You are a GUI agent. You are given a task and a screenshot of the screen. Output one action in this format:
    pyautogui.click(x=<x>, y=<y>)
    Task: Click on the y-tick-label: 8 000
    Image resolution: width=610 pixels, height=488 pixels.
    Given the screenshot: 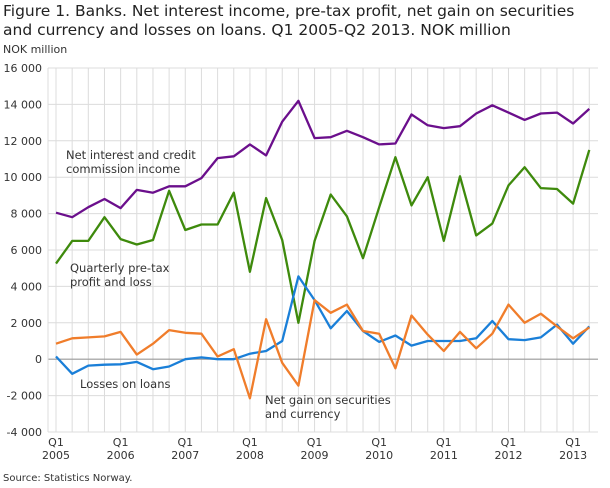 What is the action you would take?
    pyautogui.click(x=27, y=214)
    